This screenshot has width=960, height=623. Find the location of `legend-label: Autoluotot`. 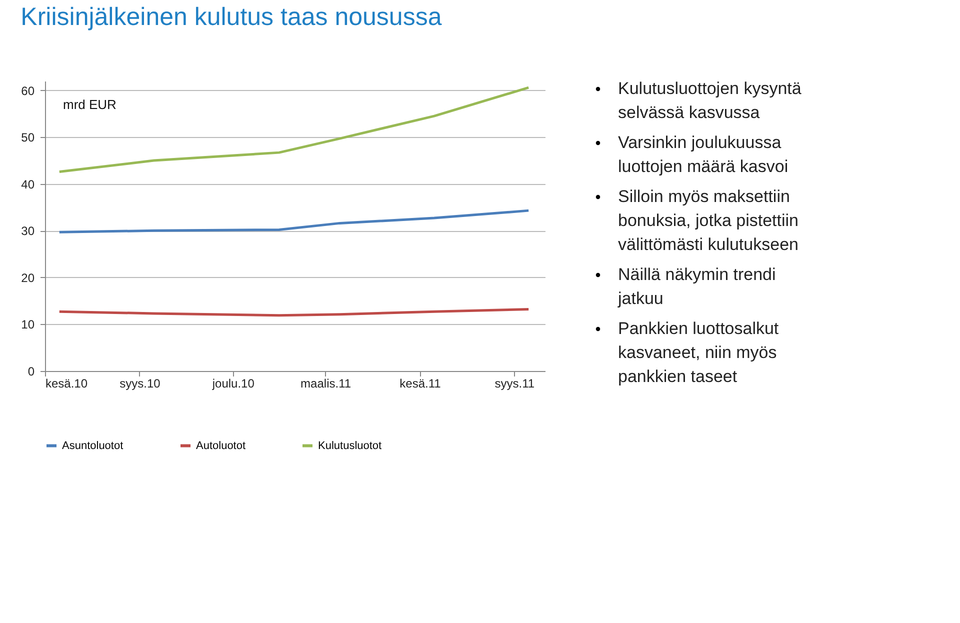

legend-label: Autoluotot is located at coordinates (221, 446).